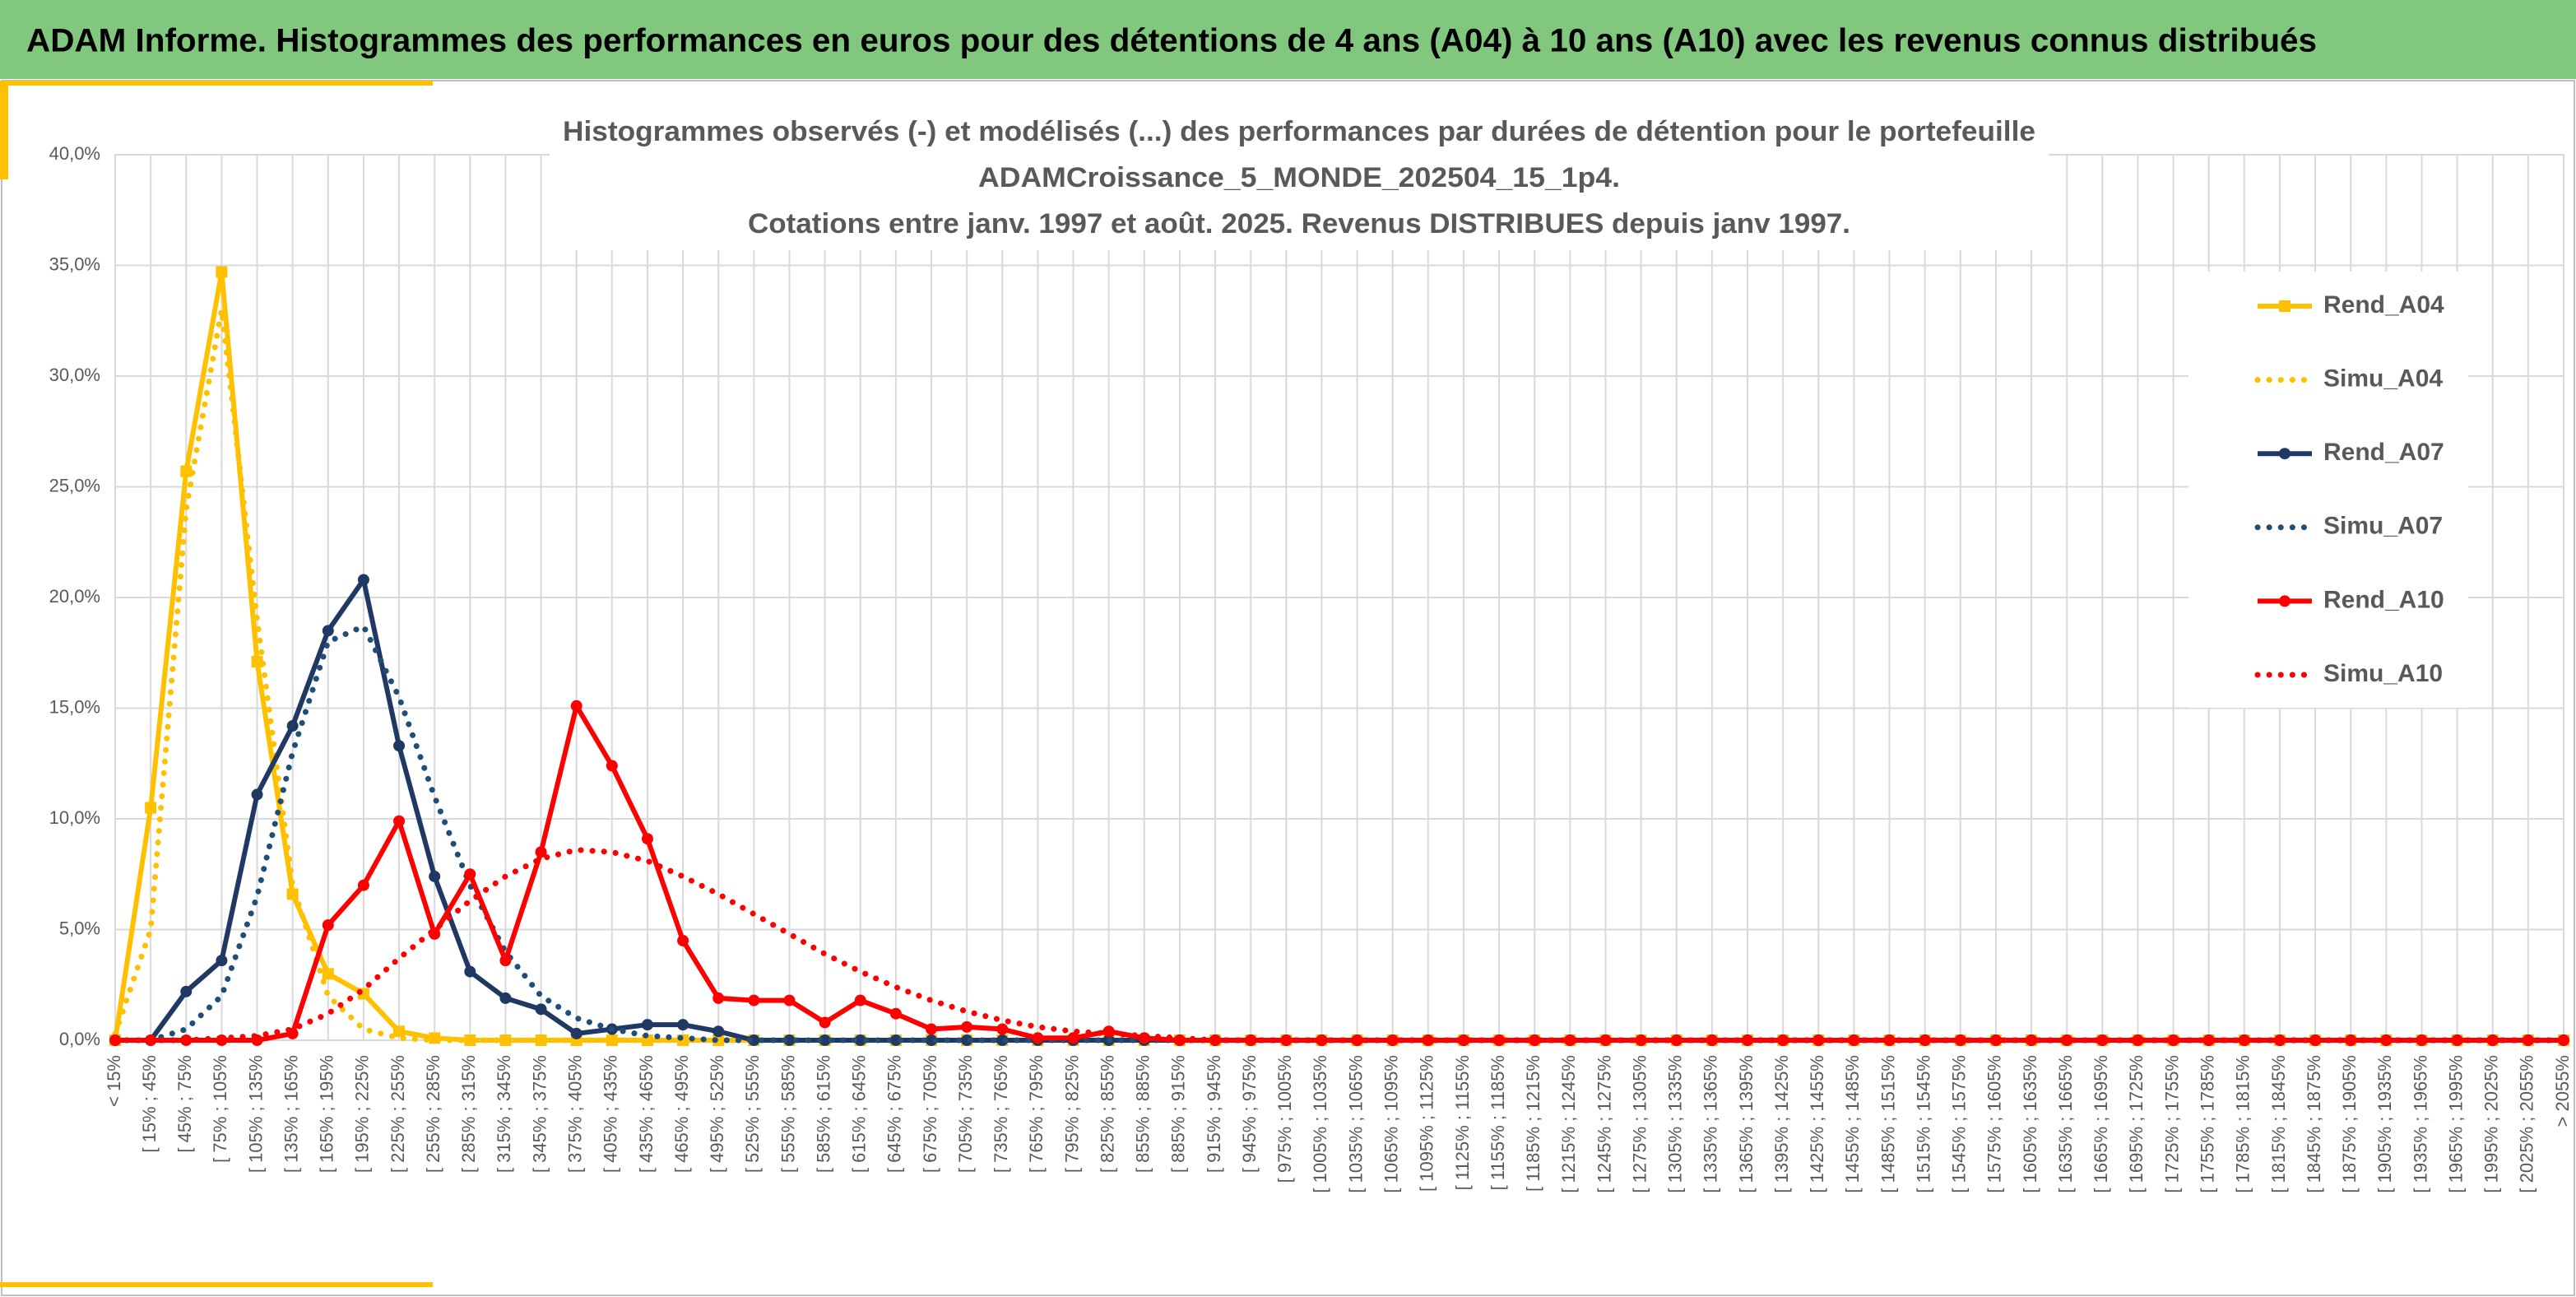 The height and width of the screenshot is (1297, 2576). Describe the element at coordinates (1923, 1124) in the screenshot. I see `x-tick-label: [ 1515% ; 1545%` at that location.